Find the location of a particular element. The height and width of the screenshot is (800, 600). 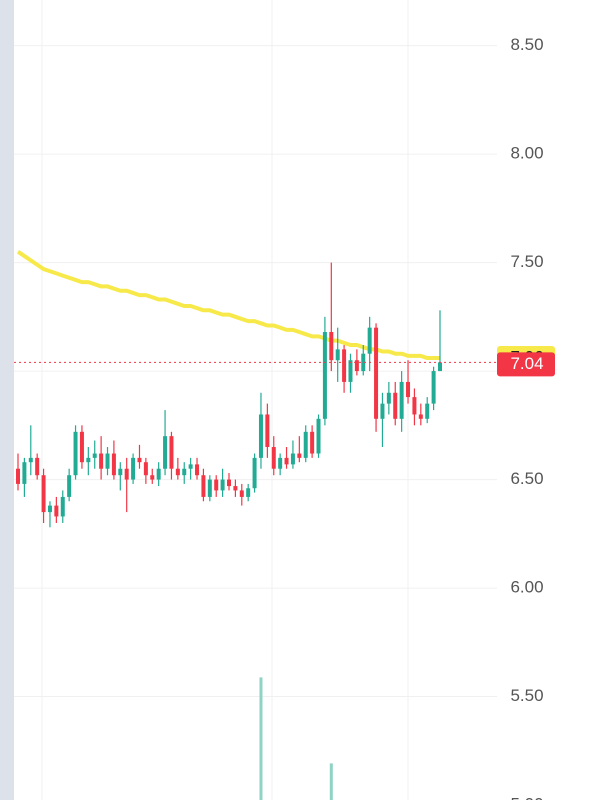

y-tick-label: 5.00 is located at coordinates (526, 797).